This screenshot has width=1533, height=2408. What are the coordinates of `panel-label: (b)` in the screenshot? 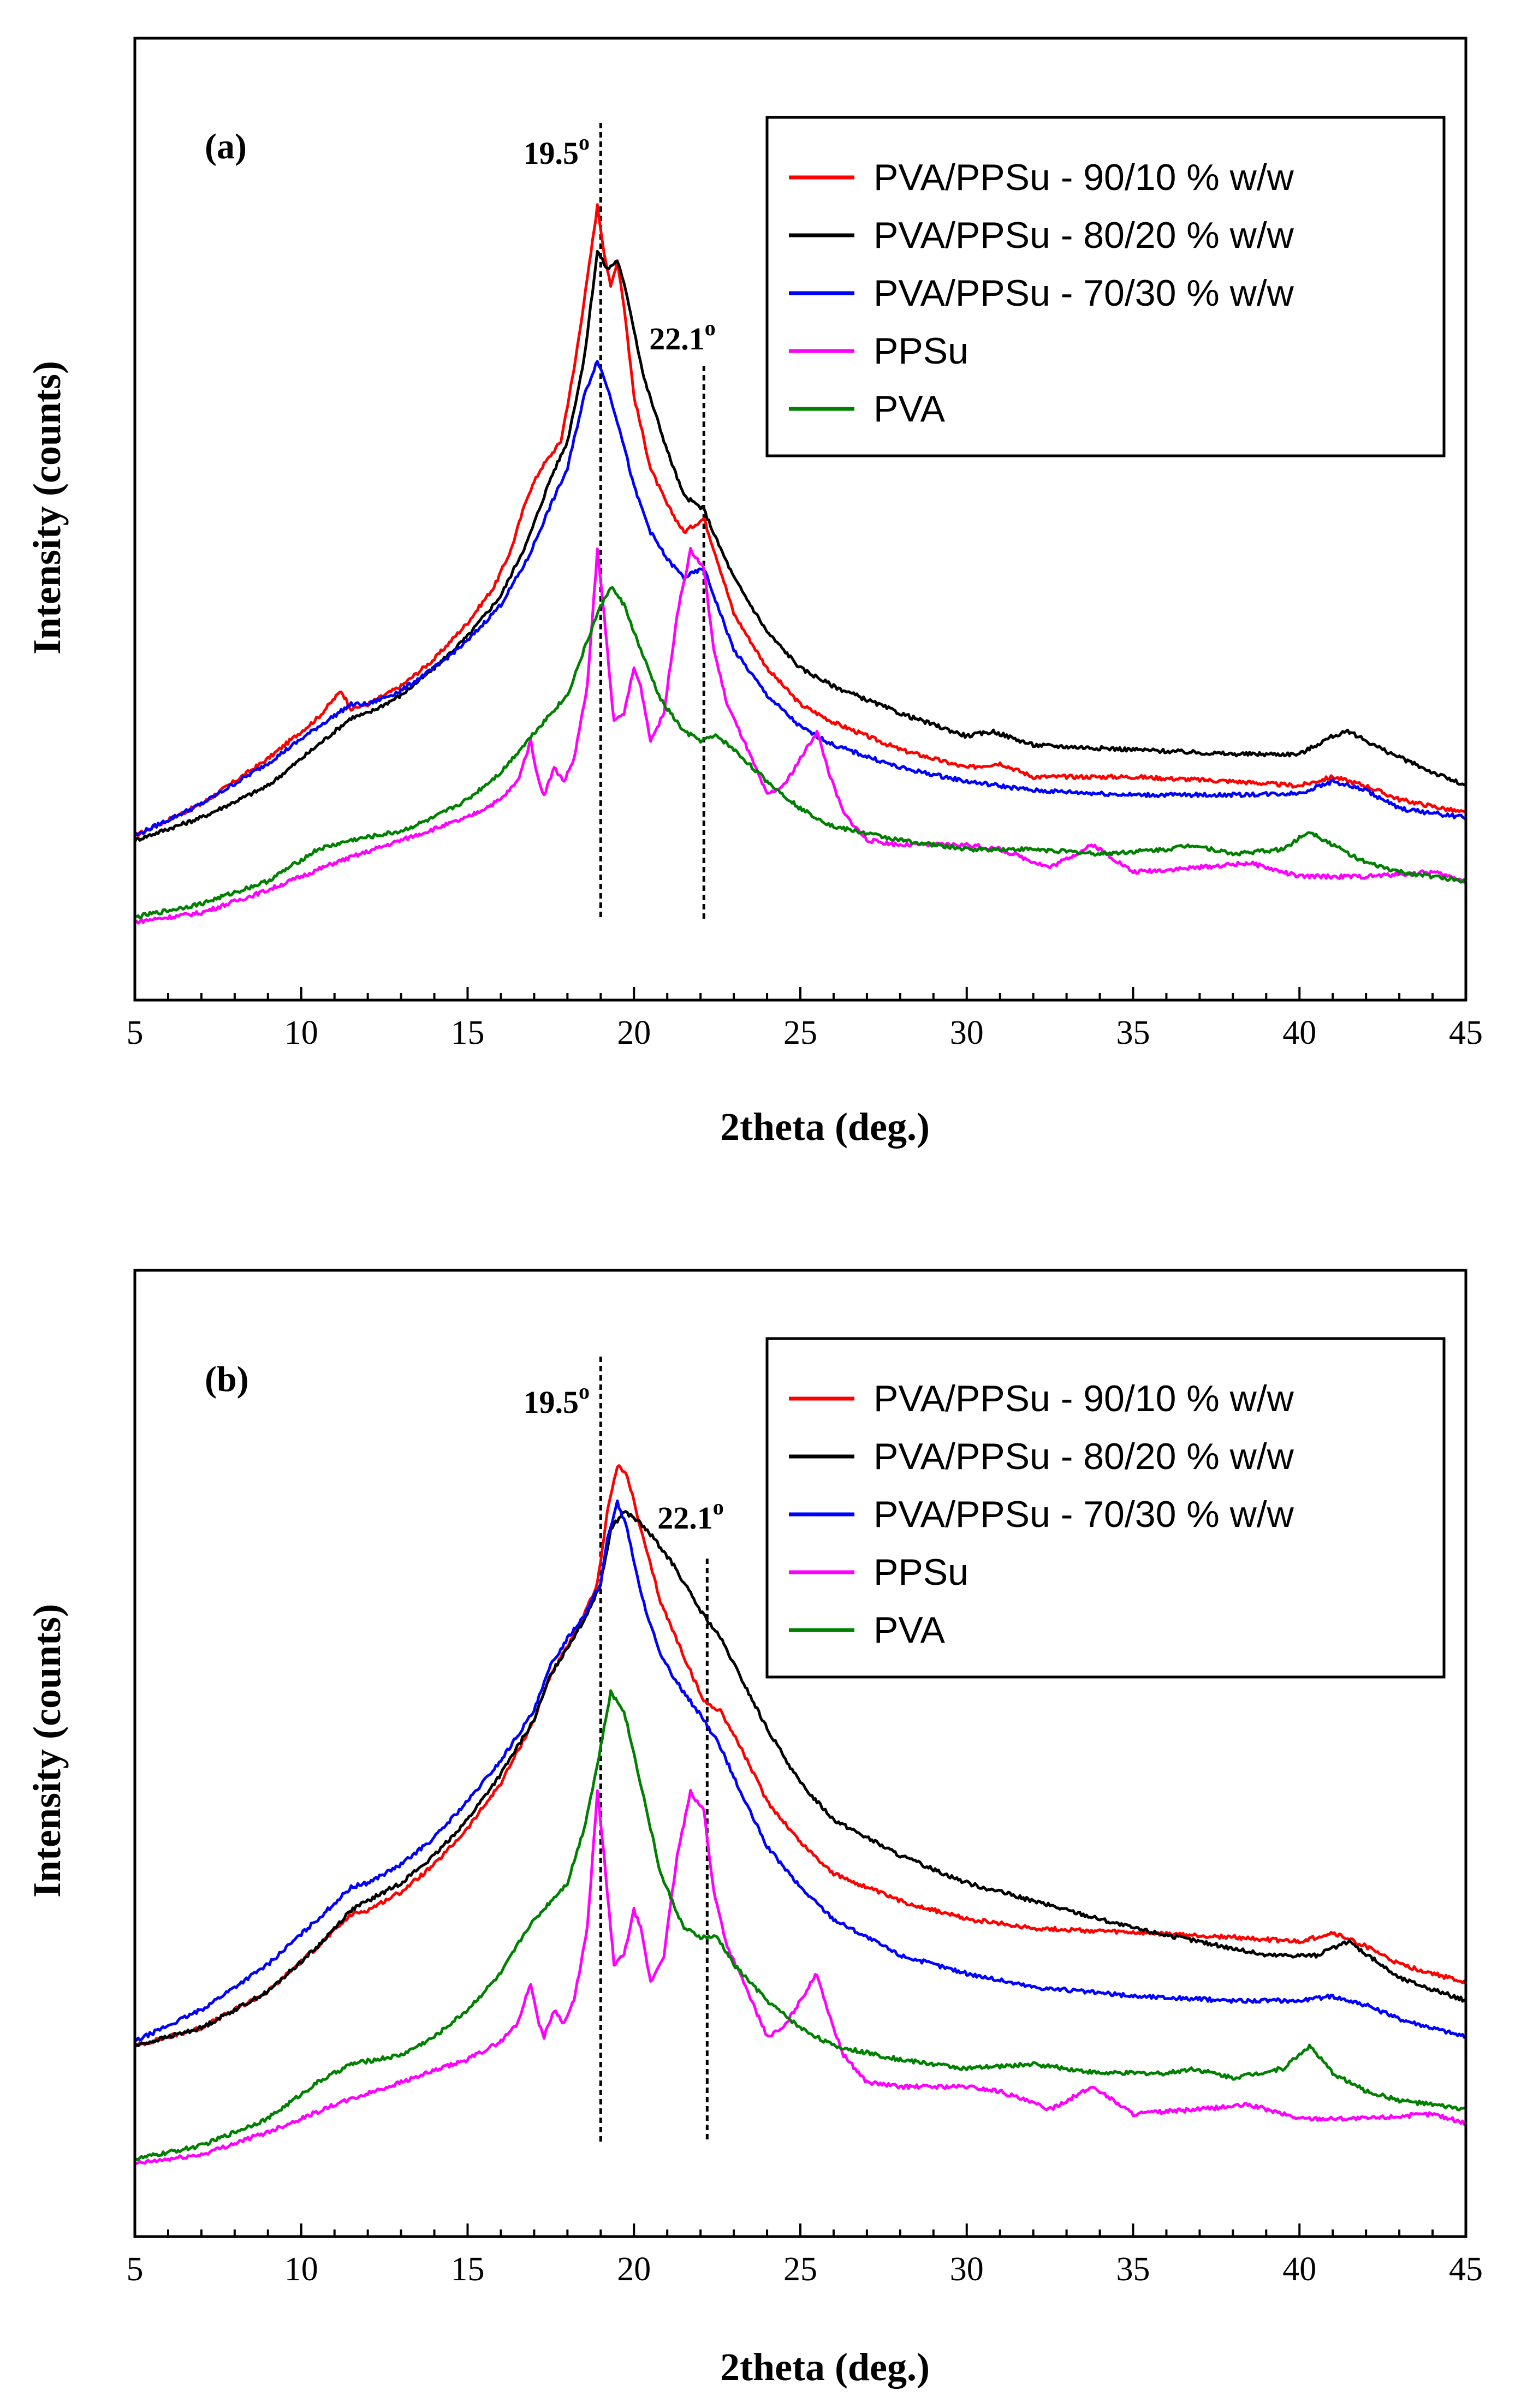 It's located at (227, 1379).